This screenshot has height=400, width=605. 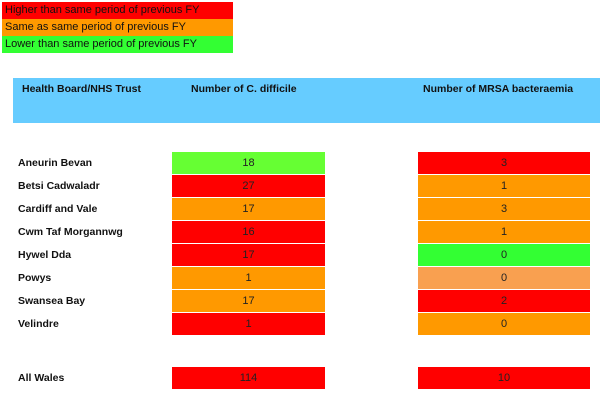 I want to click on row-name: Aneurin Bevan, so click(x=55, y=163).